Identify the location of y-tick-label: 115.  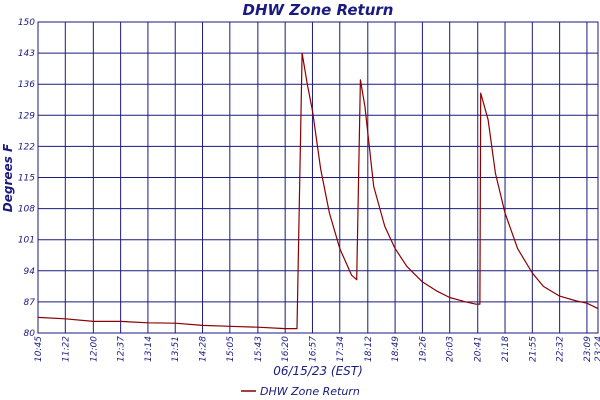
(26, 179).